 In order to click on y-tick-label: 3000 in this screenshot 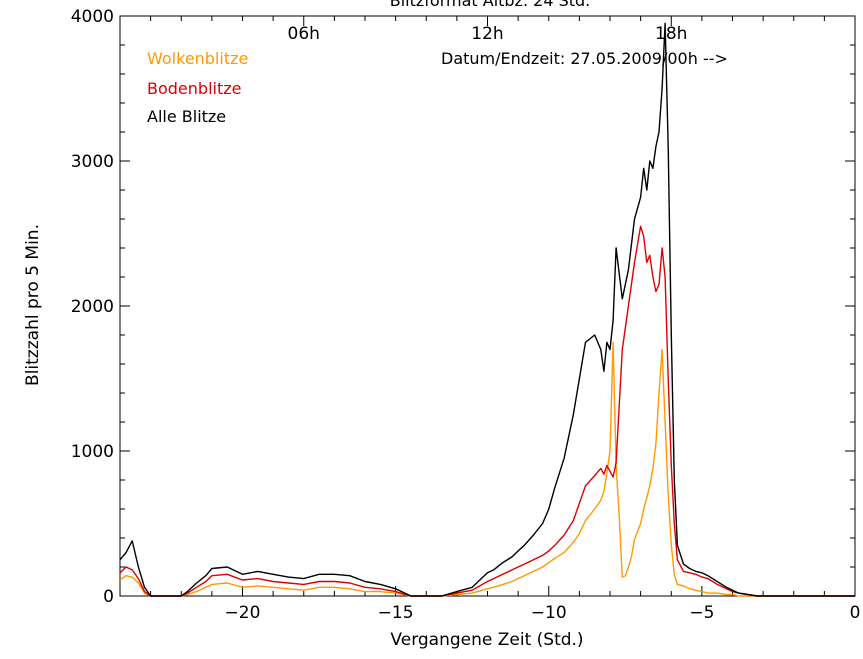, I will do `click(92, 162)`.